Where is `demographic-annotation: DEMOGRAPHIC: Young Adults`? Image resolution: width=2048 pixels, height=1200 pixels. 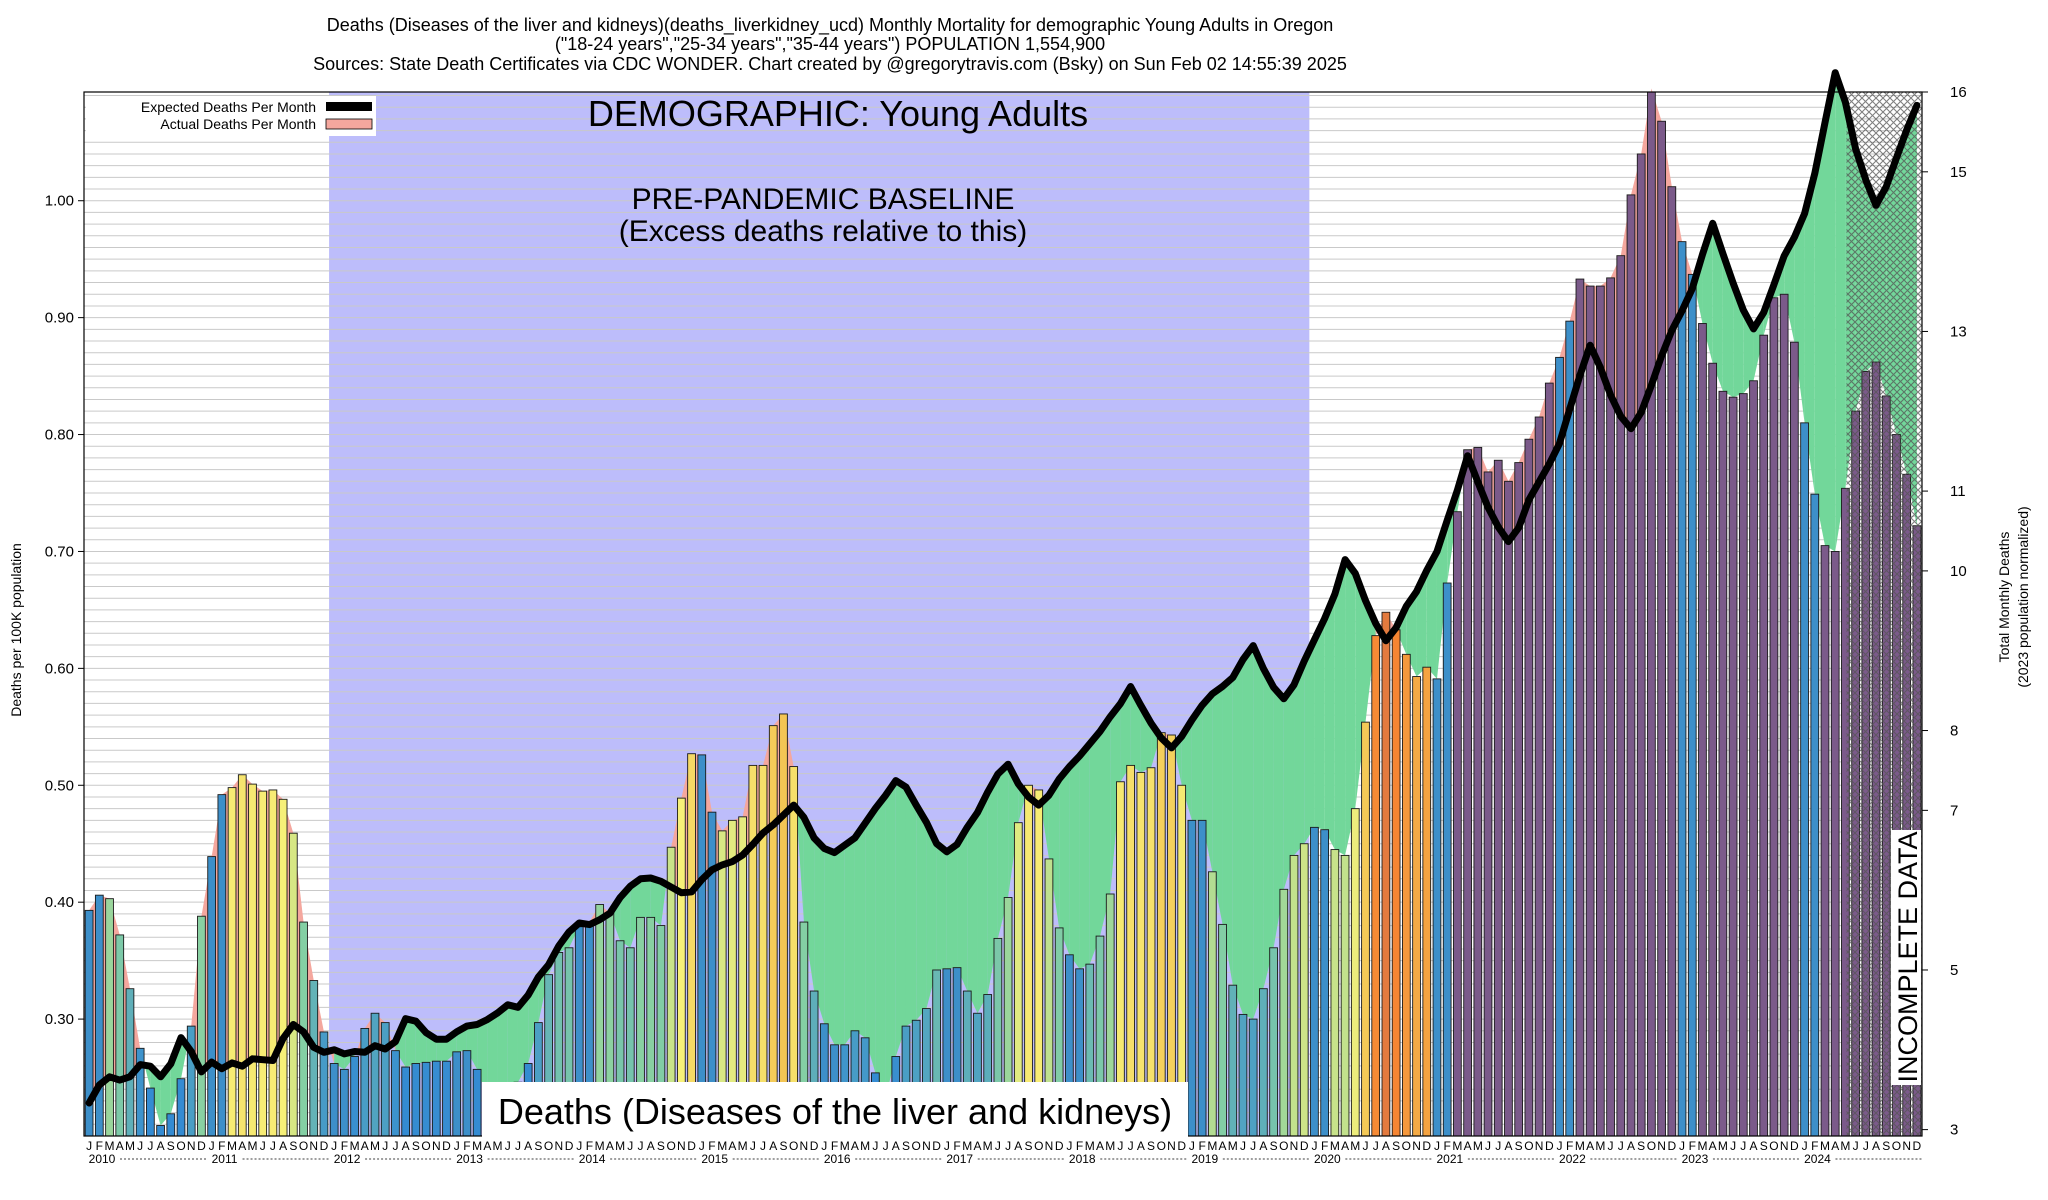
demographic-annotation: DEMOGRAPHIC: Young Adults is located at coordinates (838, 113).